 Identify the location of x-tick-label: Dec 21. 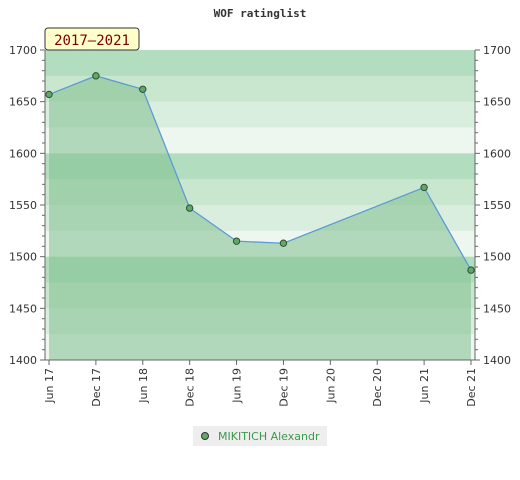
(471, 387).